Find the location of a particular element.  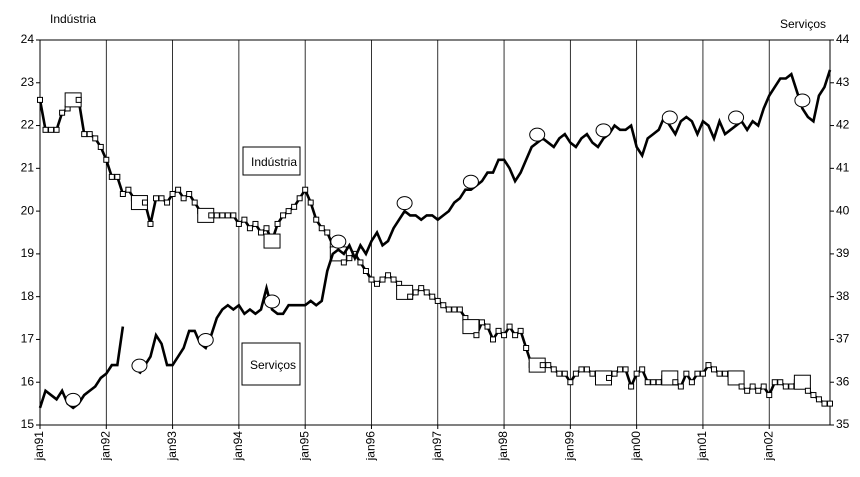

y2-tick-label: 42 is located at coordinates (843, 125).